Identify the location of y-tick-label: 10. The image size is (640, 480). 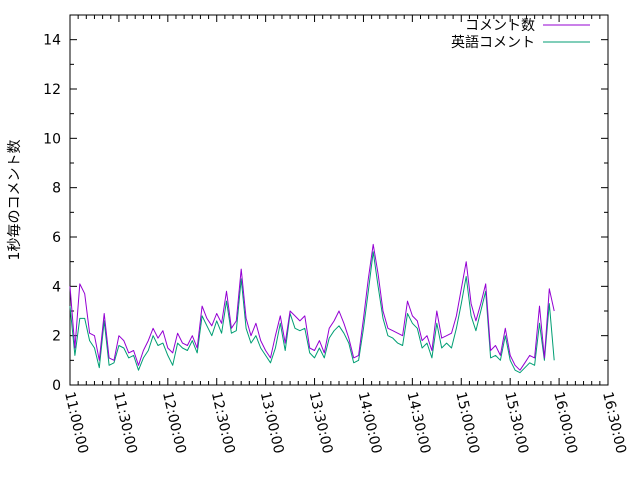
(52, 139).